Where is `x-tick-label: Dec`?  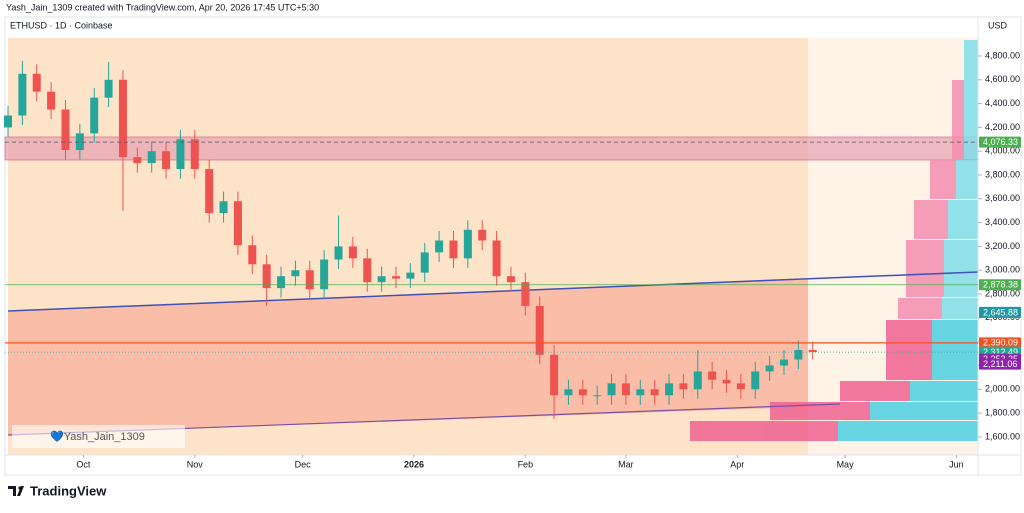 x-tick-label: Dec is located at coordinates (303, 464).